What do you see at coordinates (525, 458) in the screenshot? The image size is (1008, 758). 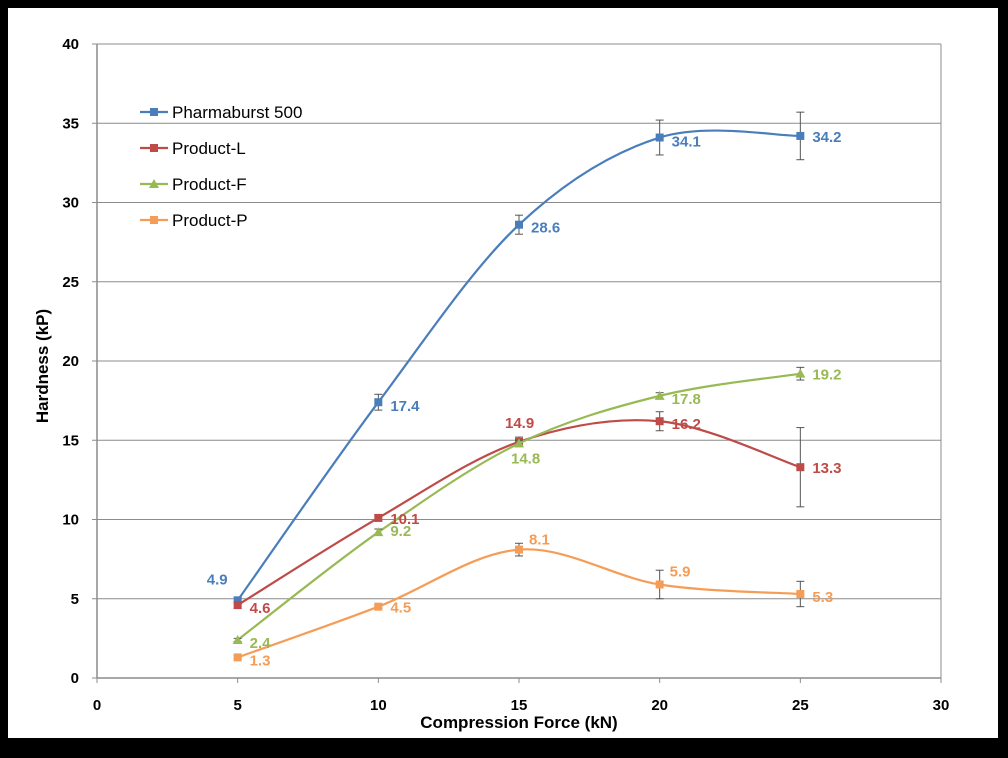 I see `data-label: 14.8` at bounding box center [525, 458].